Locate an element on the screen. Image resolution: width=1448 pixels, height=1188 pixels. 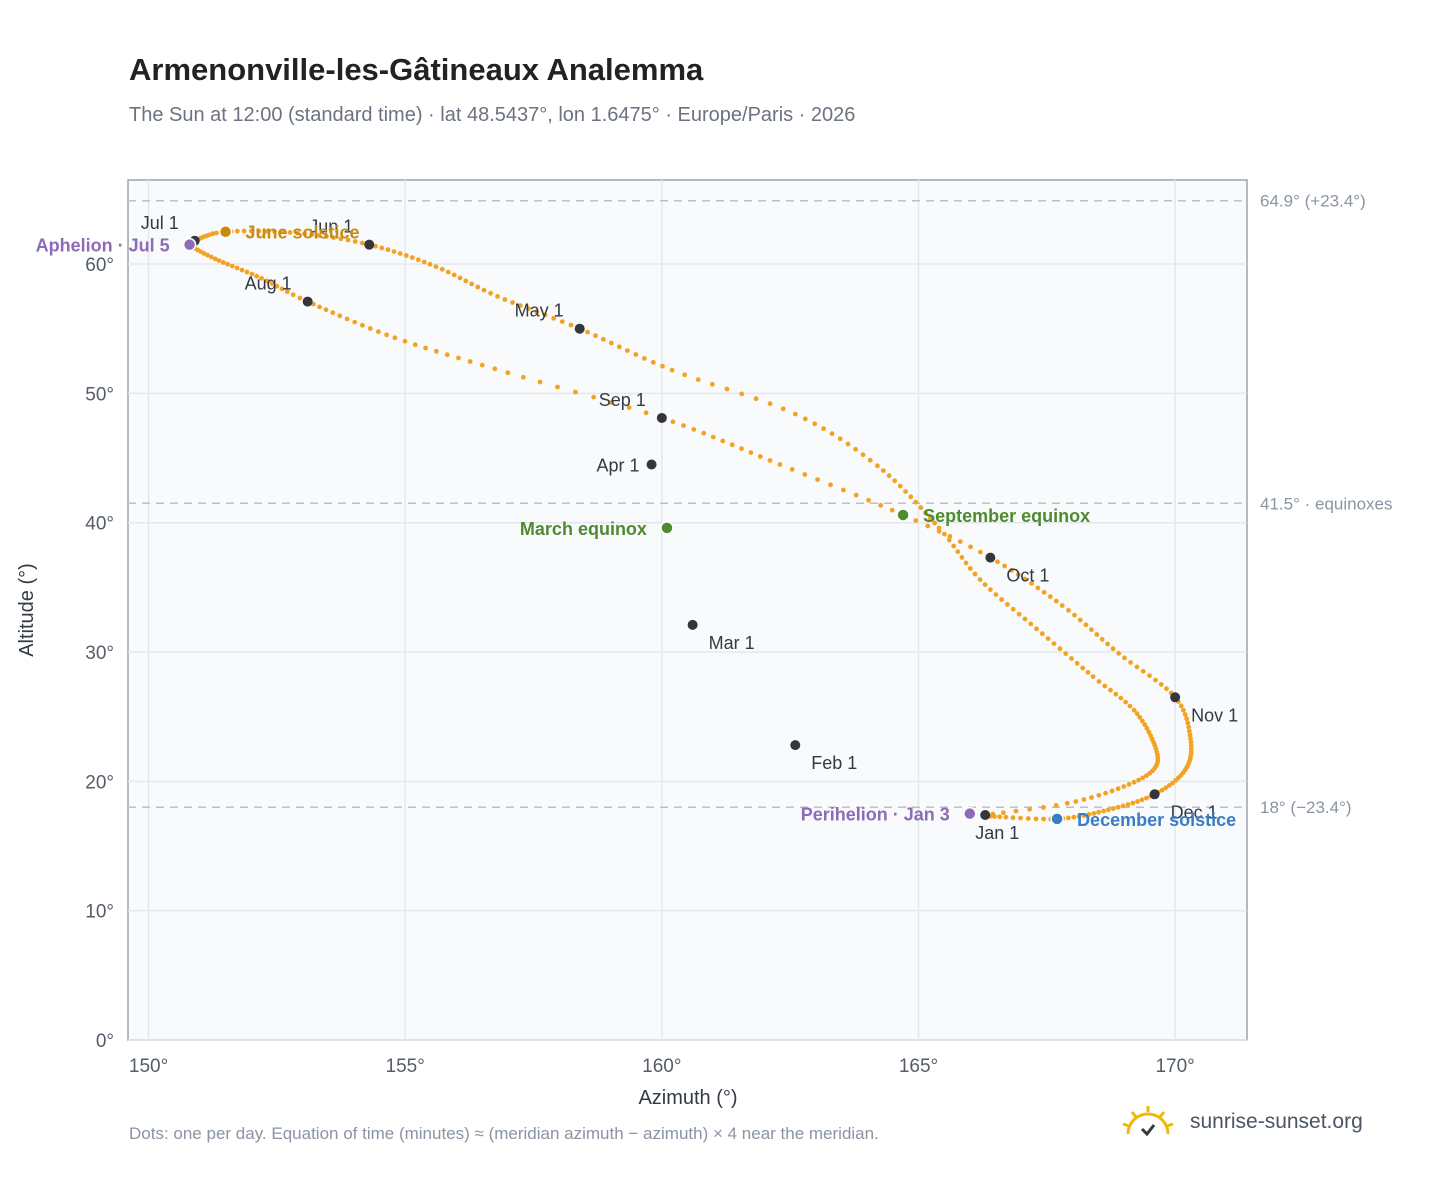
event-label: June solstice is located at coordinates (303, 233).